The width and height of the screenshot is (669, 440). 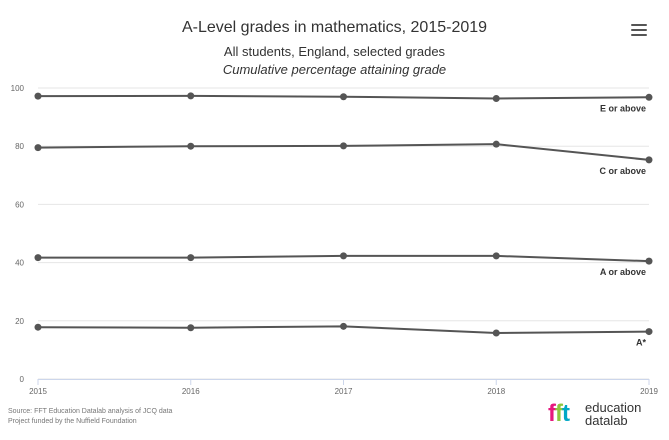 I want to click on datalab-logo: fft education datalab, so click(x=607, y=415).